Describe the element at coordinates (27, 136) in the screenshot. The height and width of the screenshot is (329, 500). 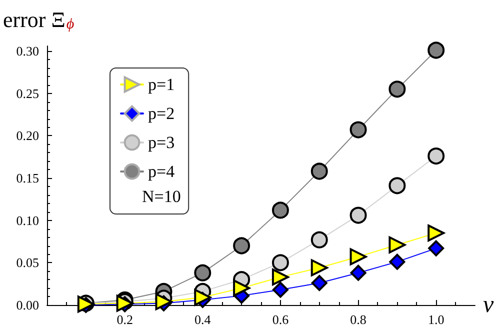
I see `y-tick-label: 0.20` at that location.